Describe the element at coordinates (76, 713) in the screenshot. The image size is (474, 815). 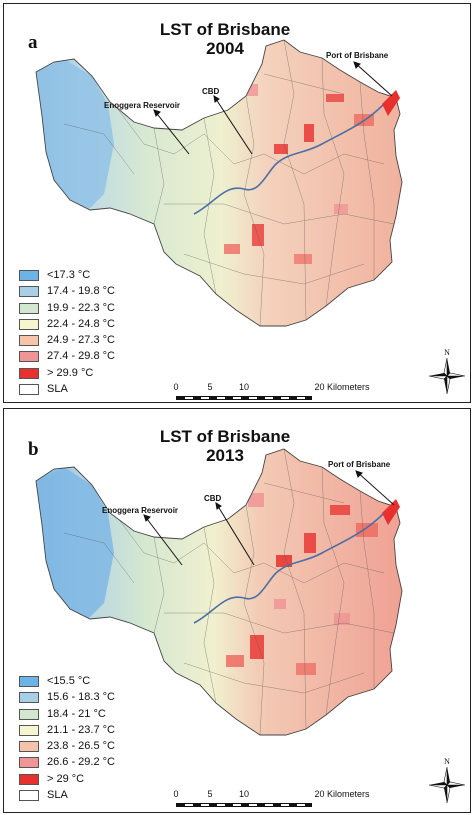
I see `legend-label: 18.4 - 21 °C` at that location.